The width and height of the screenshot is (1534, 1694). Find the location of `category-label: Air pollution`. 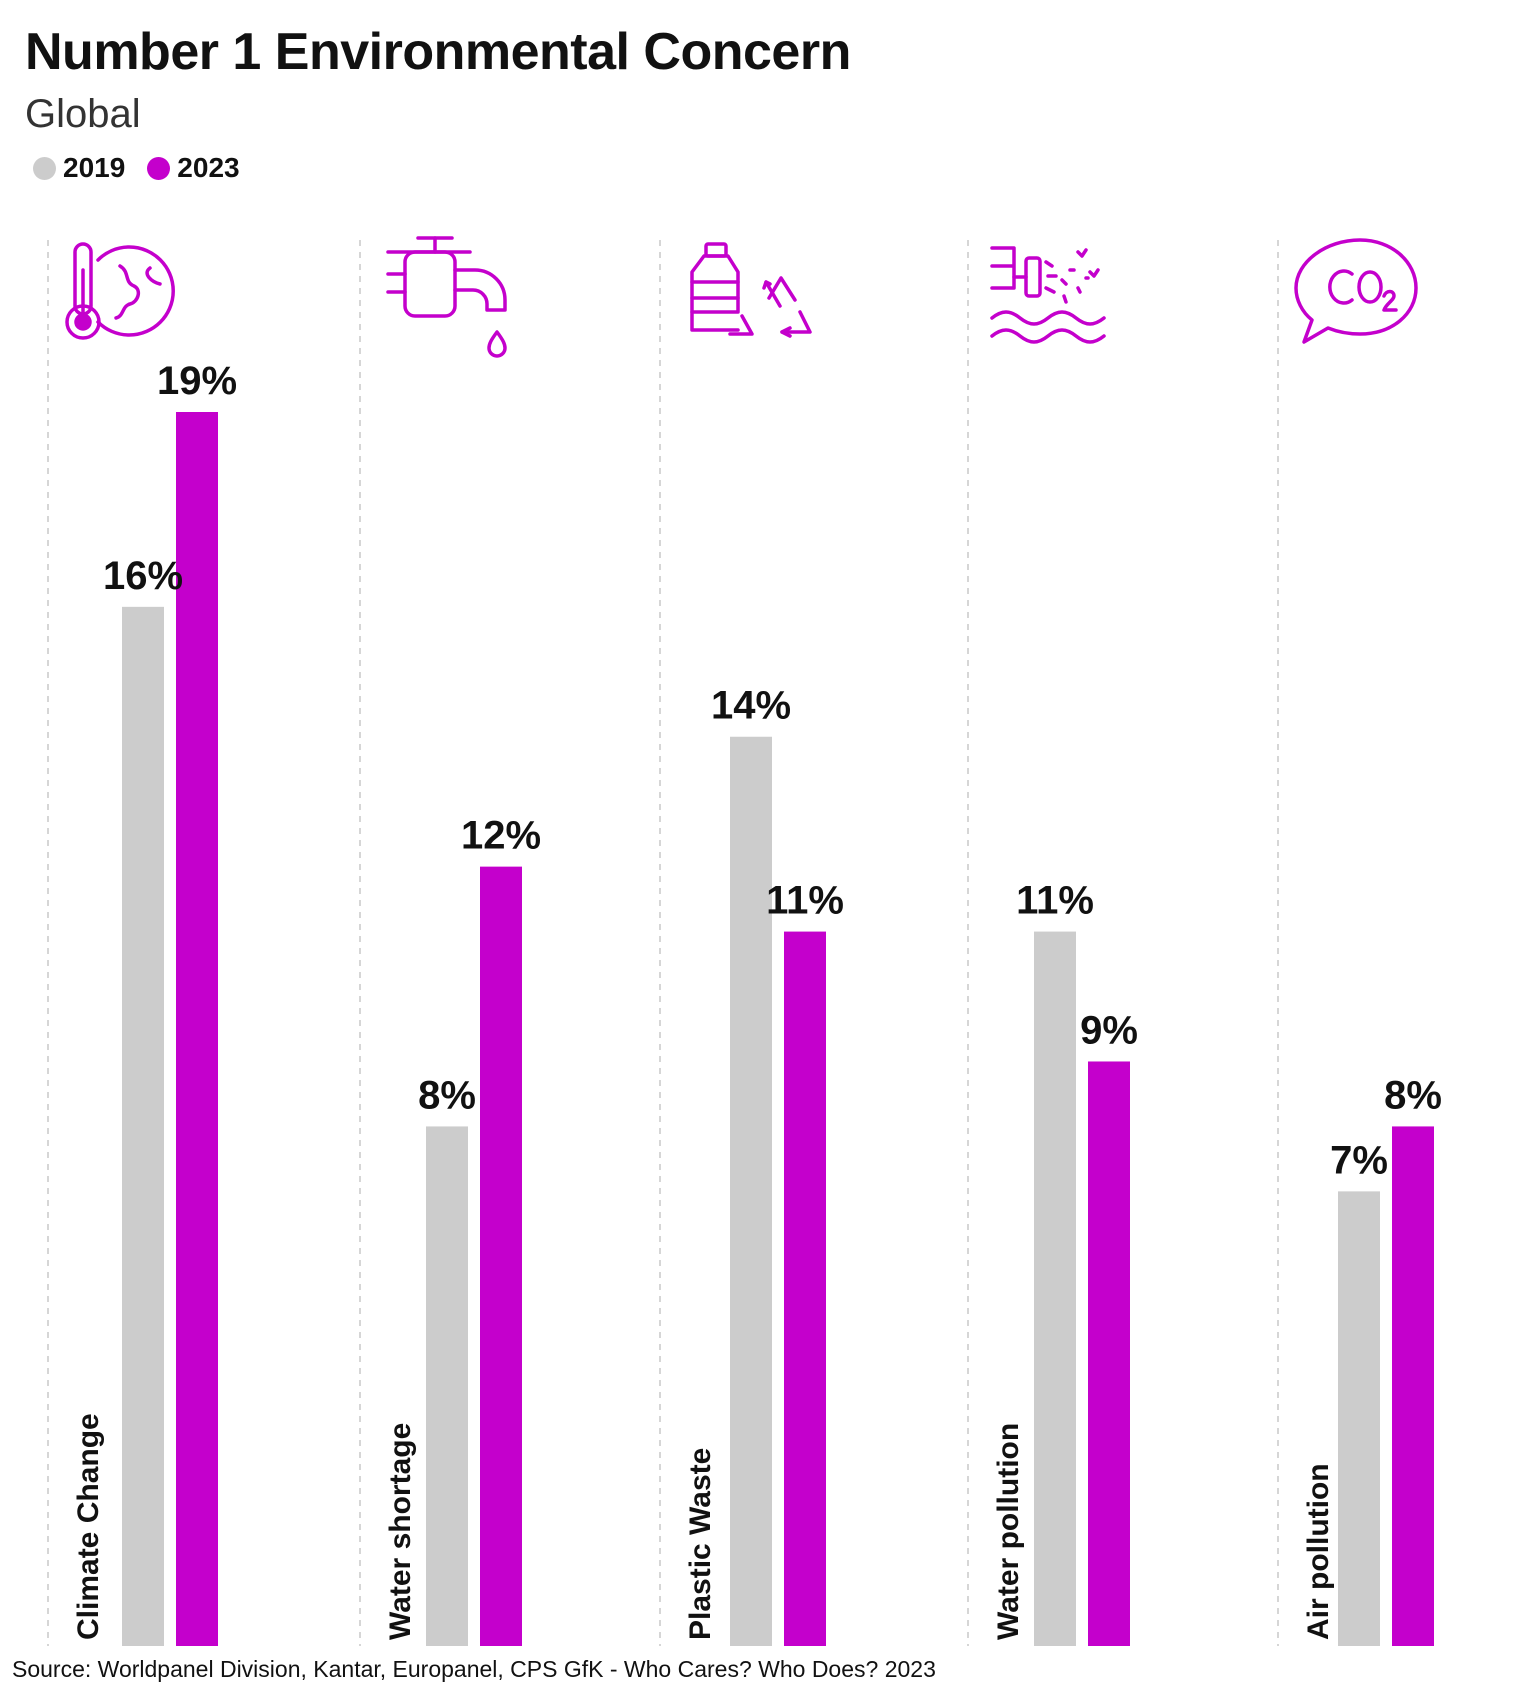

category-label: Air pollution is located at coordinates (1318, 1551).